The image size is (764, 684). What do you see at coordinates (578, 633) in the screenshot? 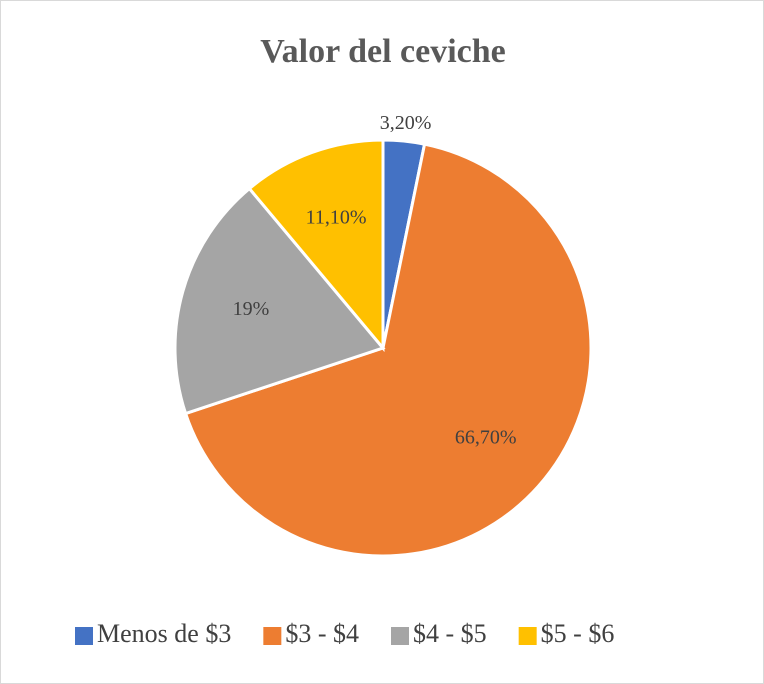
I see `legend-label: $5 - $6` at bounding box center [578, 633].